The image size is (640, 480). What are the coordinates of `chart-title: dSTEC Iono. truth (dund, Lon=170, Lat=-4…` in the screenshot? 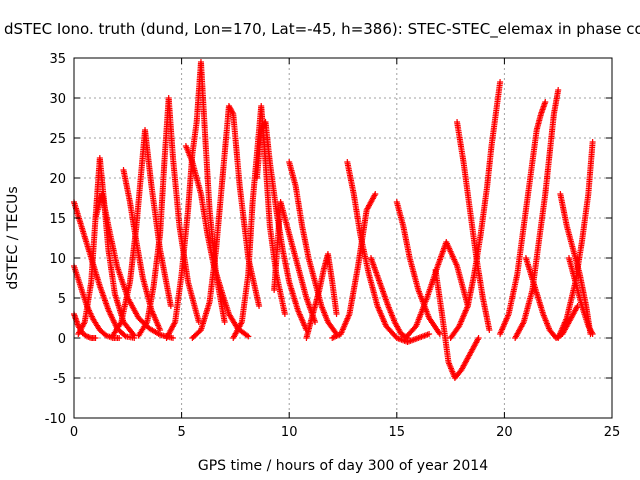 It's located at (322, 29).